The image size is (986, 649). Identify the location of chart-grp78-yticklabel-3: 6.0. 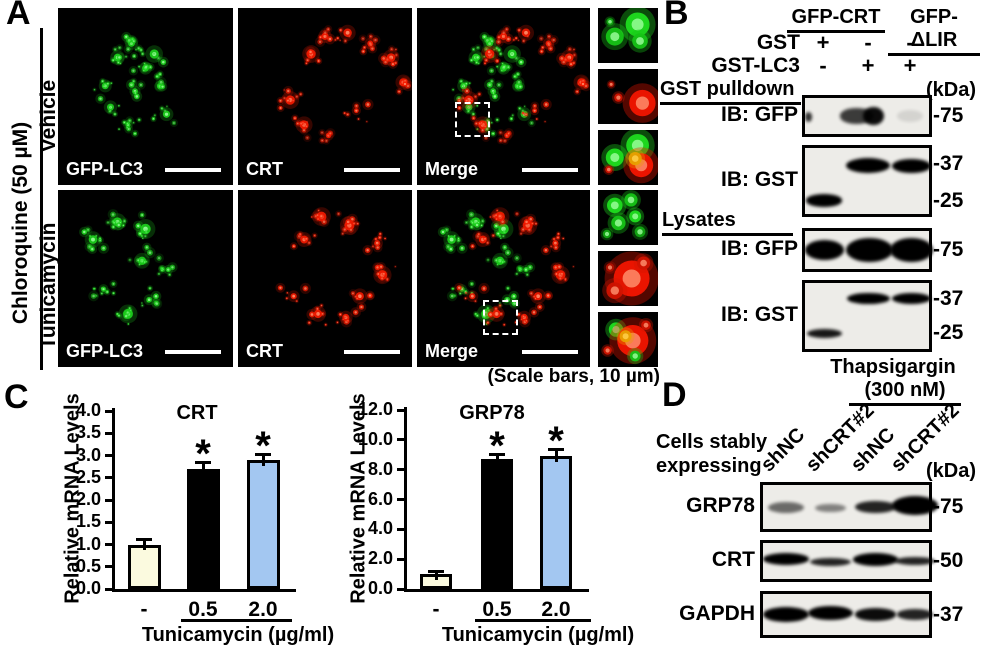
(380, 498).